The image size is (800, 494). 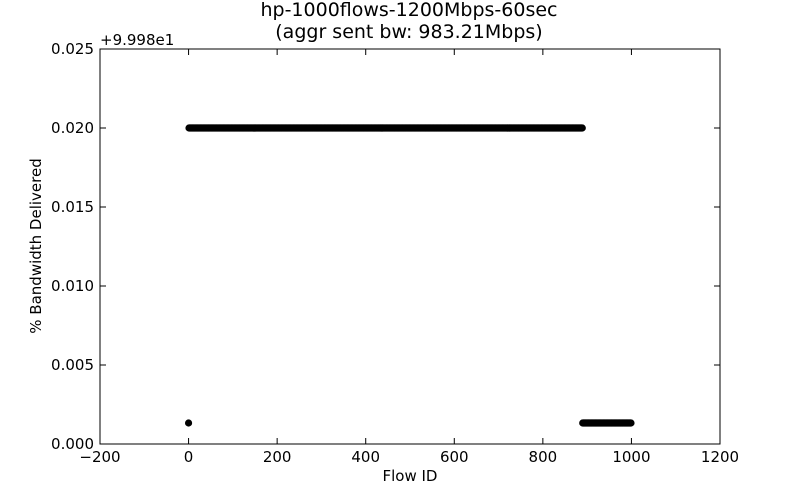 I want to click on x-tick-label: −200, so click(x=99, y=457).